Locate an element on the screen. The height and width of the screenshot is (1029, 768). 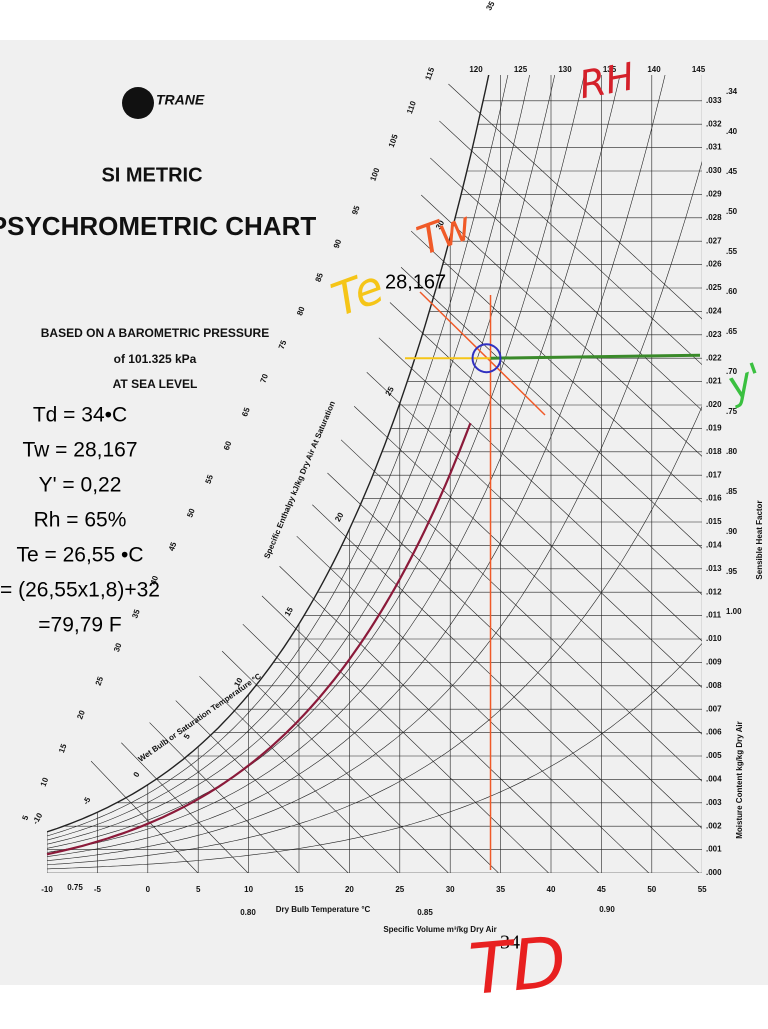
title: PSYCHROMETRIC CHART is located at coordinates (158, 226).